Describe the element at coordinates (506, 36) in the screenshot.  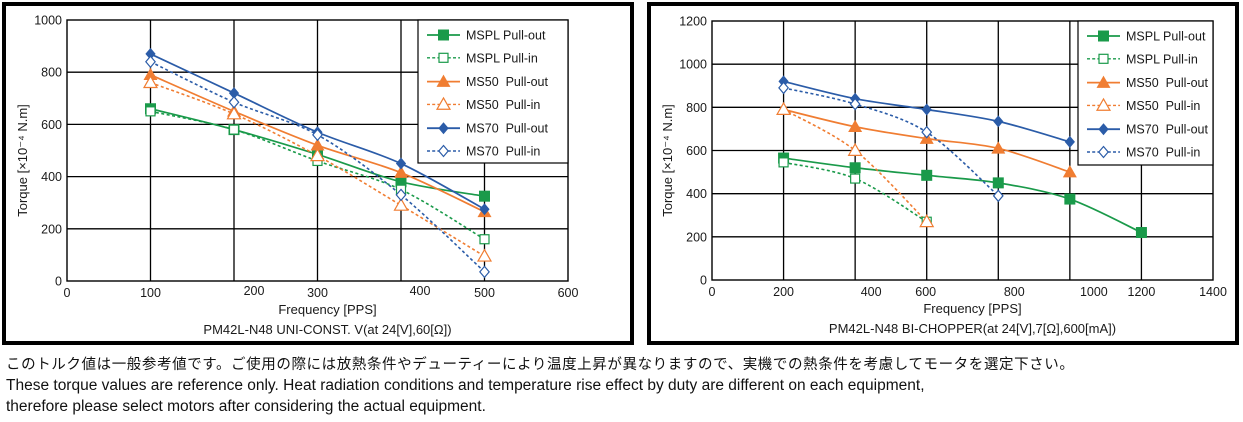
I see `left-legend-label: MSPL Pull-out` at that location.